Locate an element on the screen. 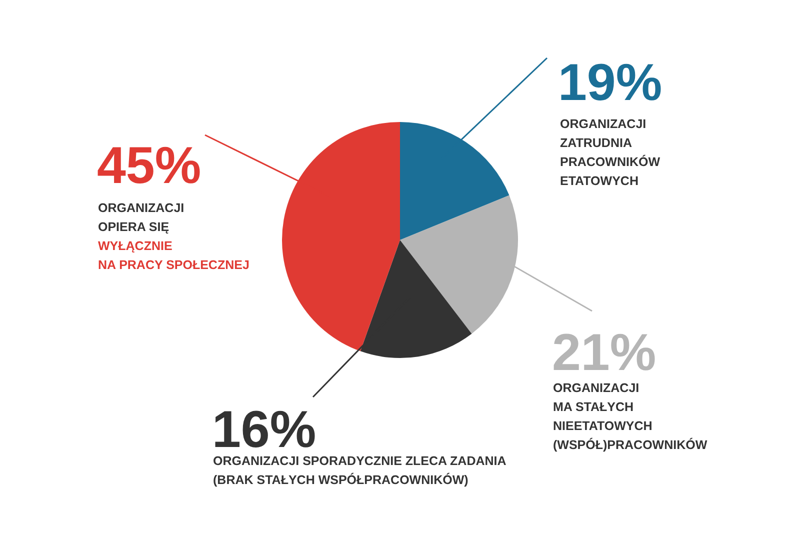 Image resolution: width=800 pixels, height=533 pixels. slice-label: ORGANIZACJI OPIERA SIĘ WYŁĄCZNIE NA PRACY SPOŁECZNEJ is located at coordinates (174, 236).